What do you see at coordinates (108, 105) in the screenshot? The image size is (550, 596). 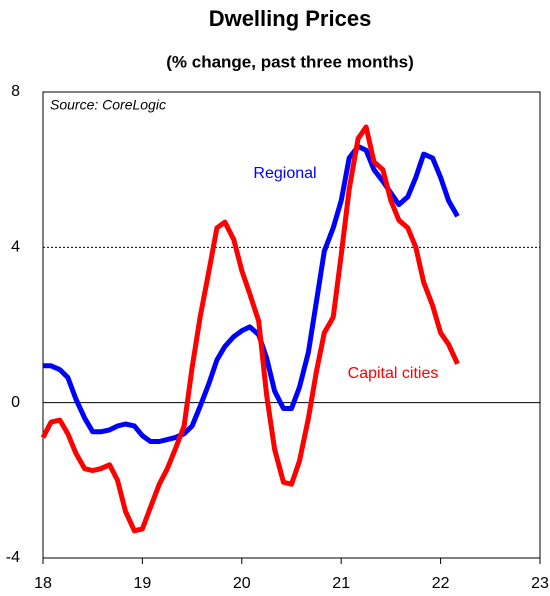 I see `source-note: Source: CoreLogic` at bounding box center [108, 105].